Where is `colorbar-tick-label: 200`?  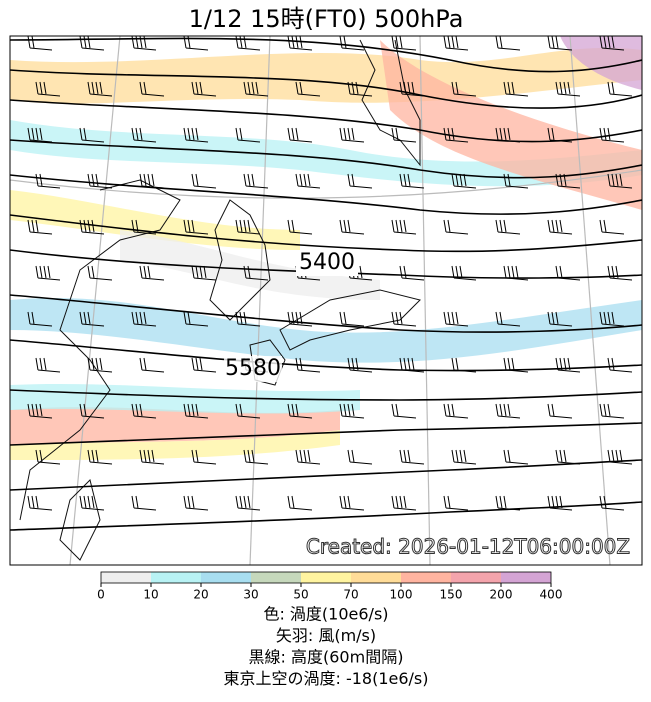
colorbar-tick-label: 200 is located at coordinates (501, 595).